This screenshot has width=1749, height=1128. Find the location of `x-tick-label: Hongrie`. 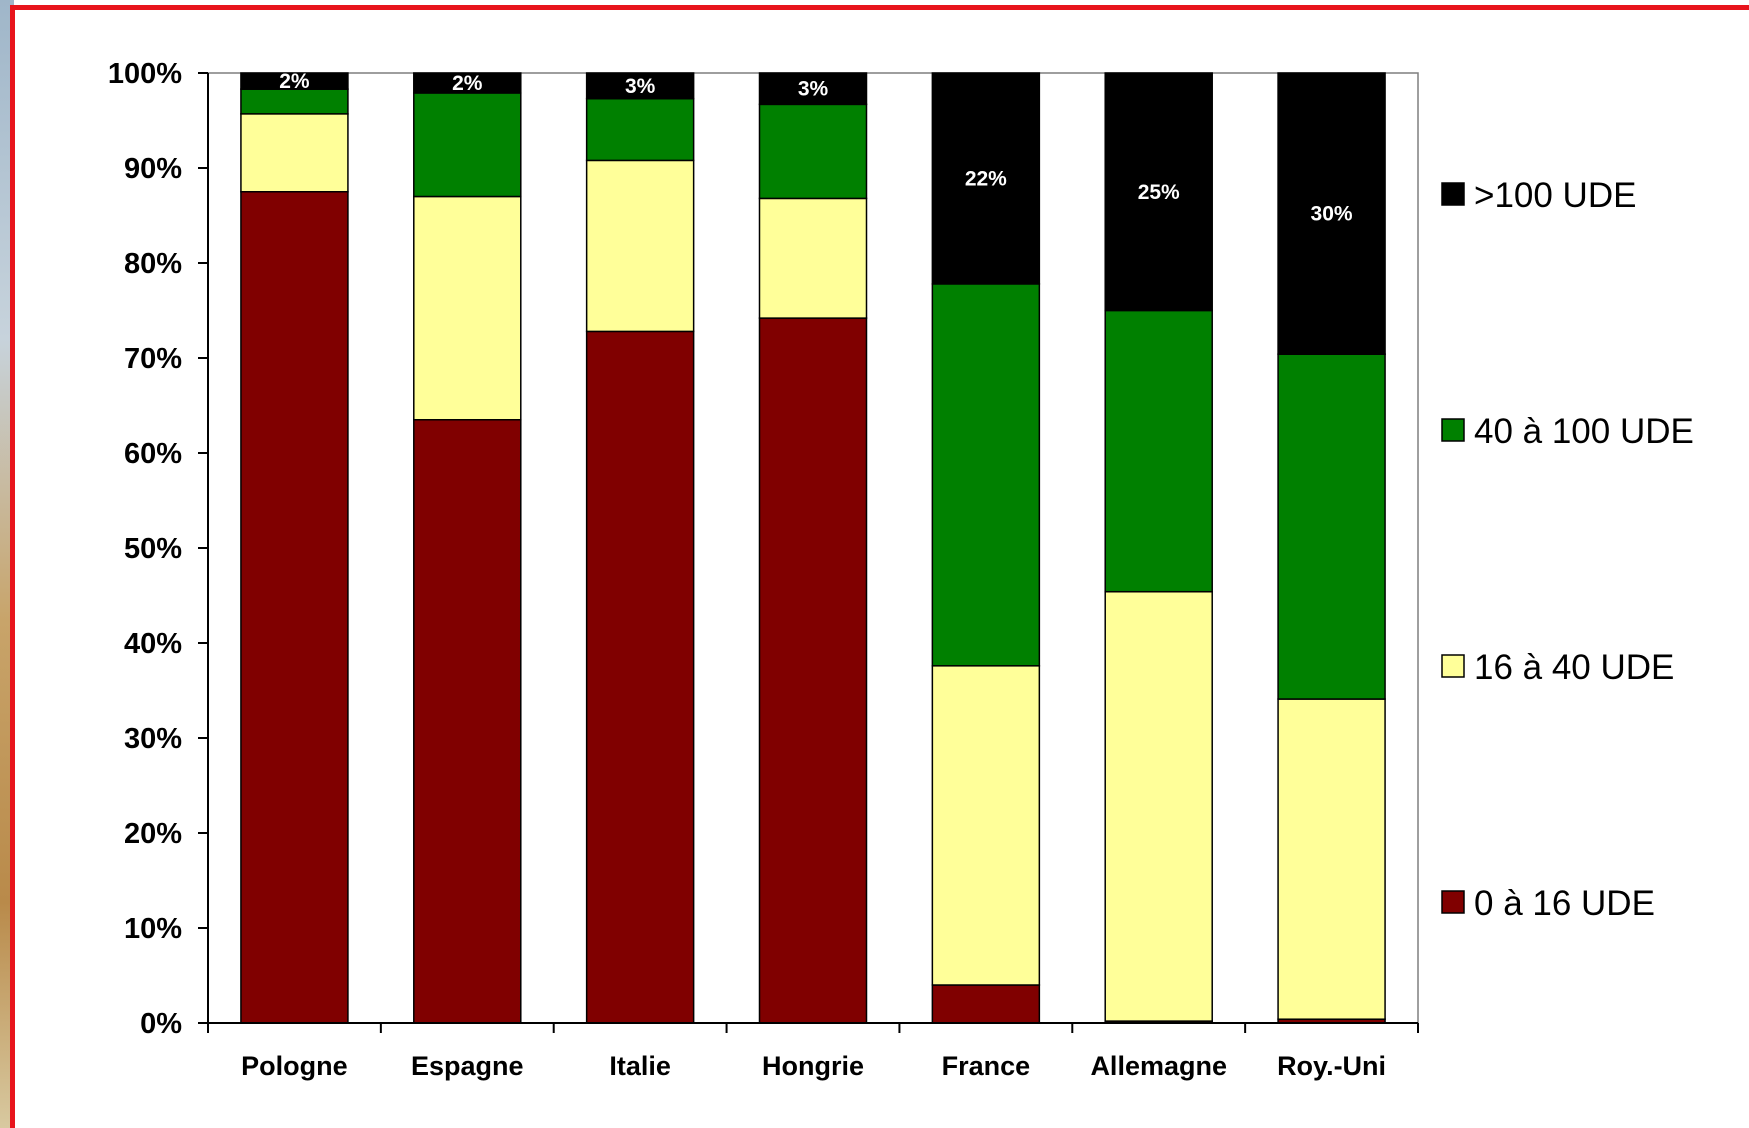

x-tick-label: Hongrie is located at coordinates (813, 1066).